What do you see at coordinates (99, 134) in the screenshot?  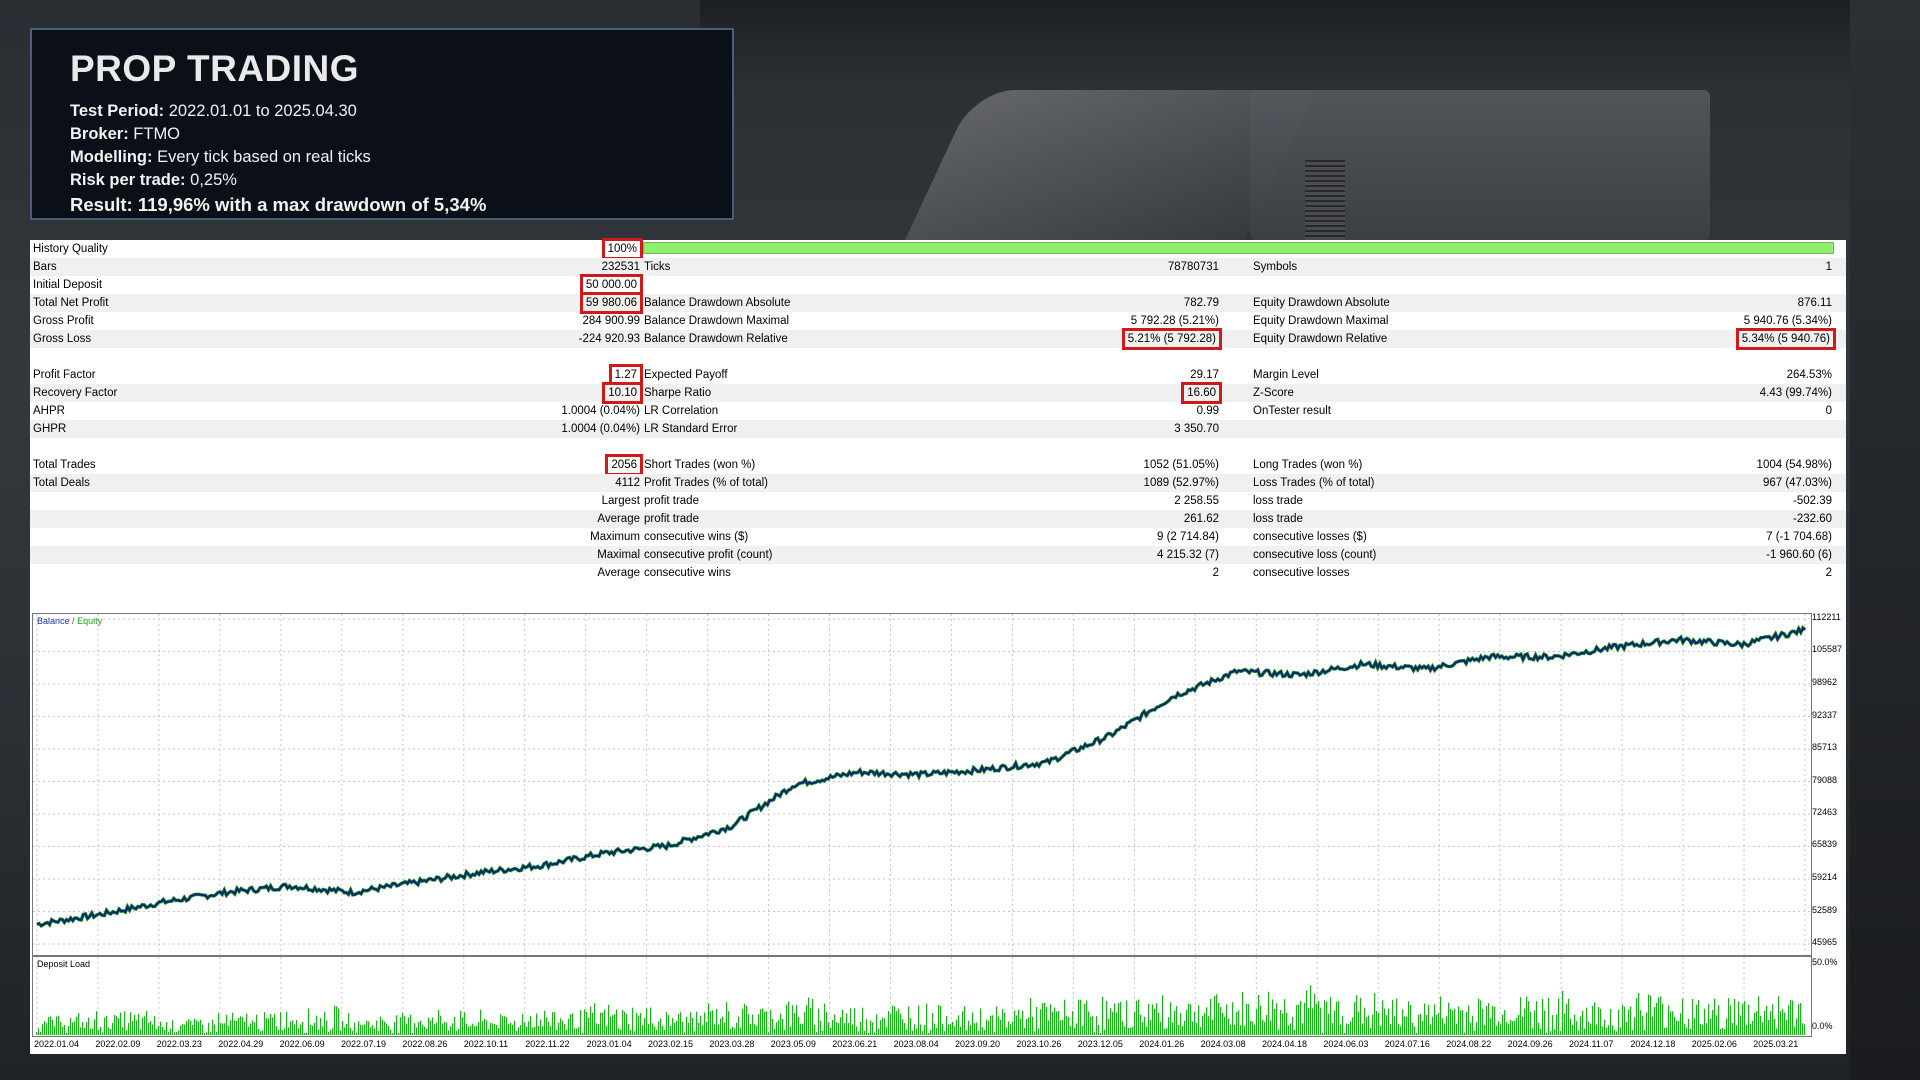 I see `broker-label: Broker:` at bounding box center [99, 134].